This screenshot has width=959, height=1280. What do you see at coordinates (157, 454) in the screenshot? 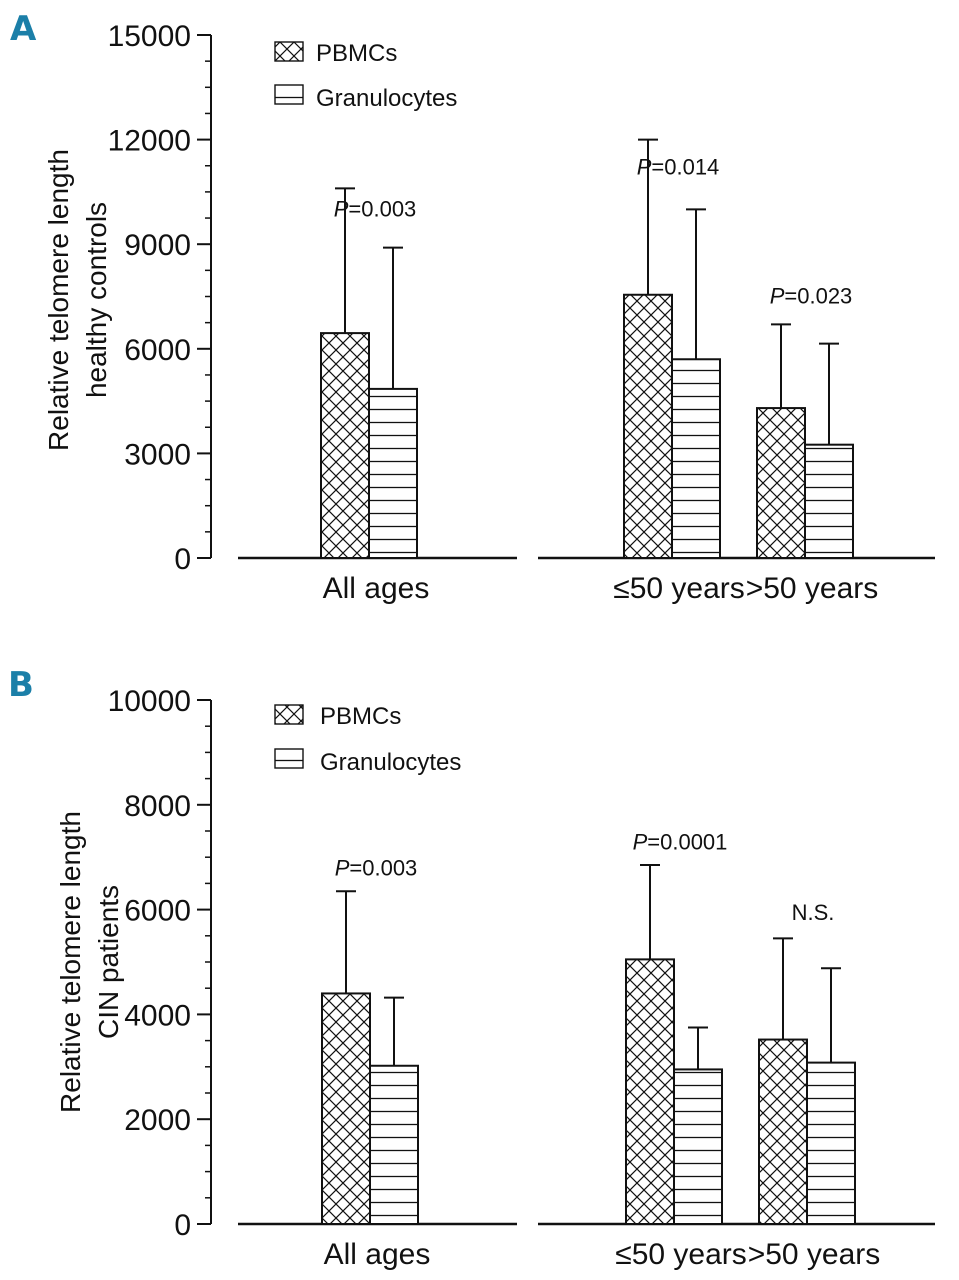
I see `y-tick-label: 3000` at bounding box center [157, 454].